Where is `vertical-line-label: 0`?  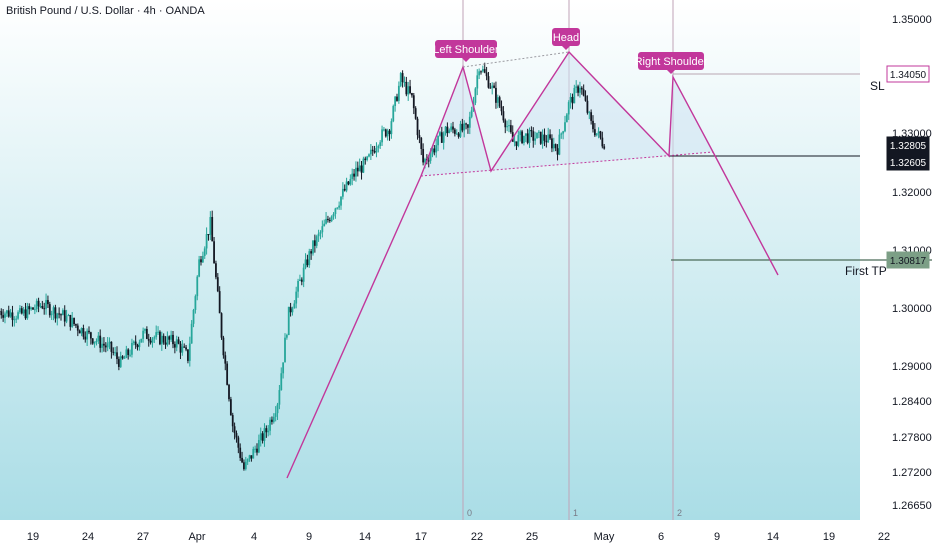
vertical-line-label: 0 is located at coordinates (469, 513).